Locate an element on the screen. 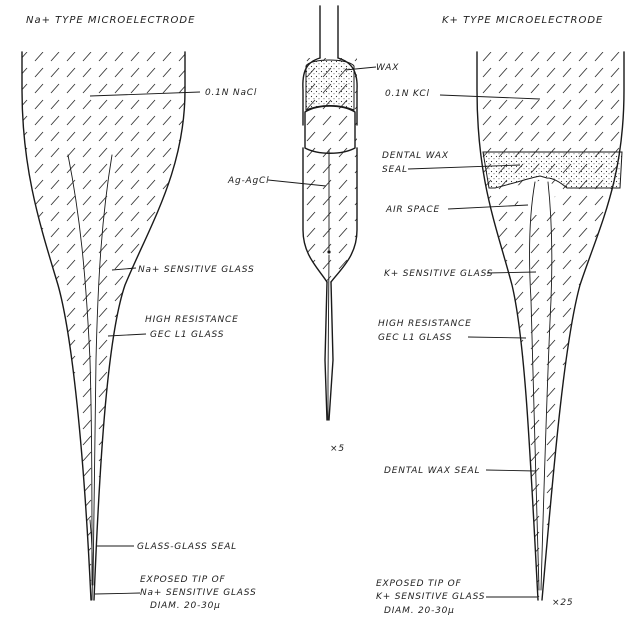 This screenshot has width=642, height=636. k-tip-line2: K+ SENSITIVE GLASS is located at coordinates (430, 597).